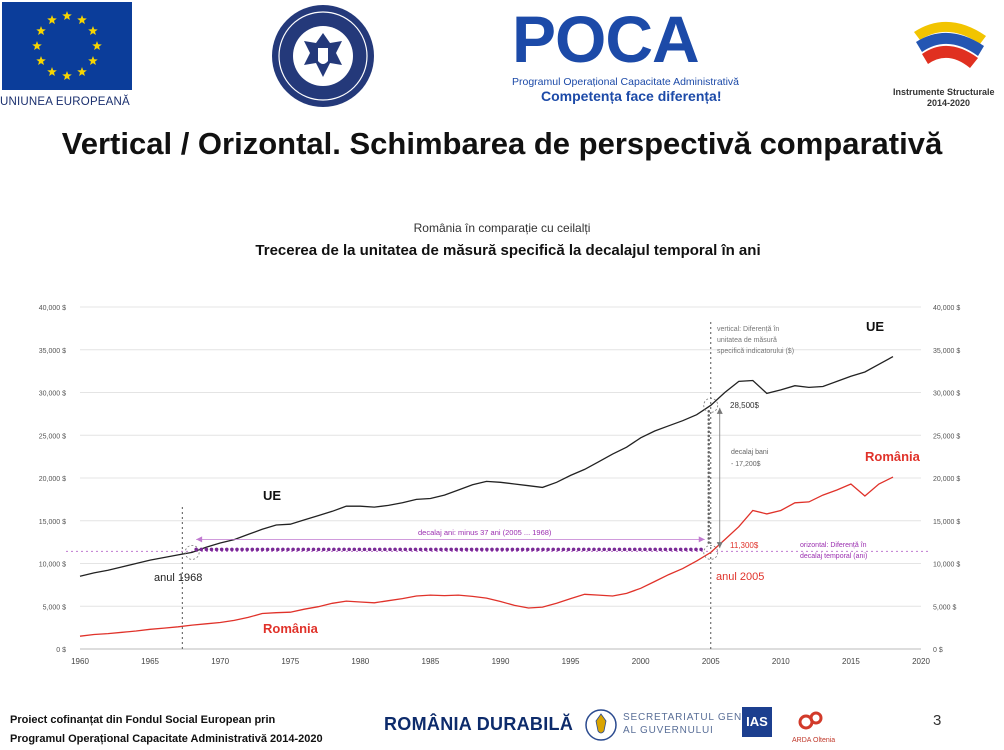 The image size is (1004, 750). I want to click on y-tick-label-right: 5,000 $, so click(944, 607).